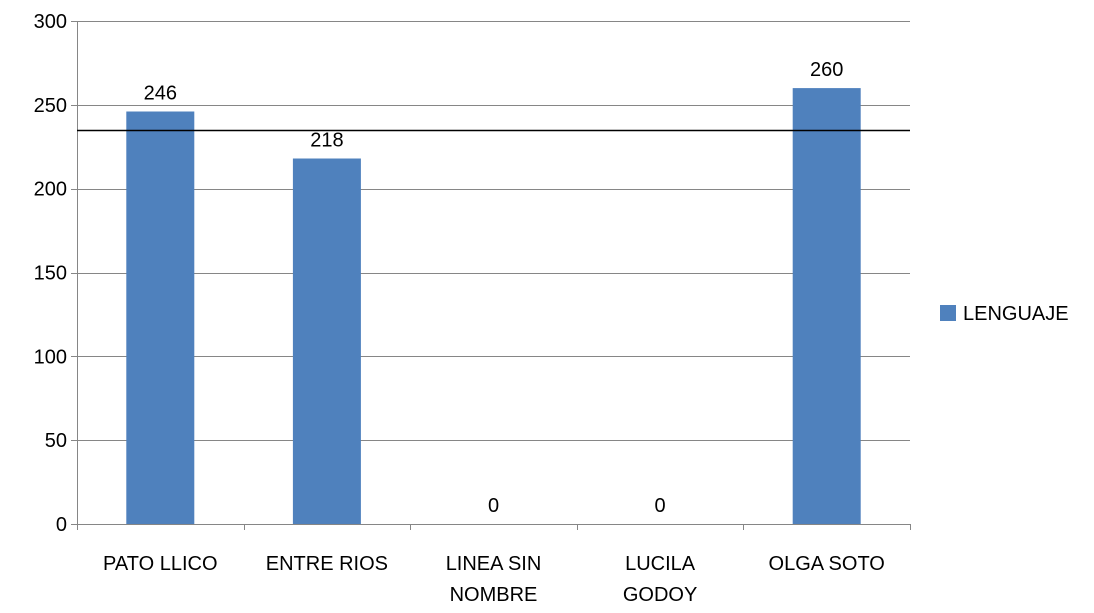  I want to click on y-axis-ticks: 0 50 100 150 200 250 300, so click(50, 273).